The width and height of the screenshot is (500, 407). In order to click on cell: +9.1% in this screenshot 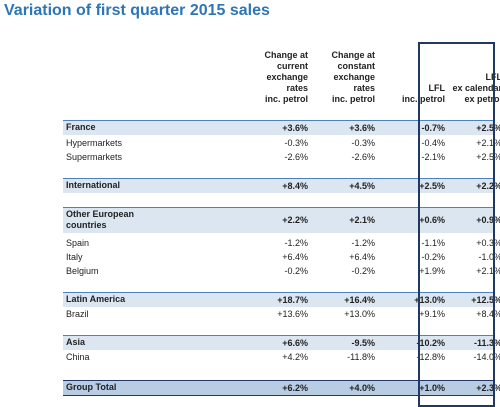, I will do `click(432, 314)`.